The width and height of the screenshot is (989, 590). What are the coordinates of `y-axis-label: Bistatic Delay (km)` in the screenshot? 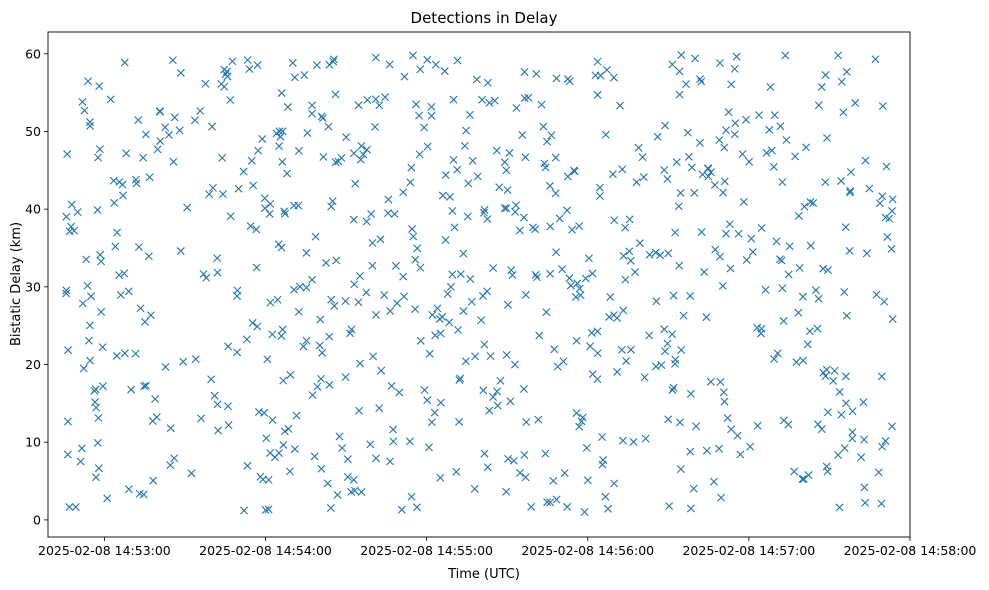 It's located at (16, 284).